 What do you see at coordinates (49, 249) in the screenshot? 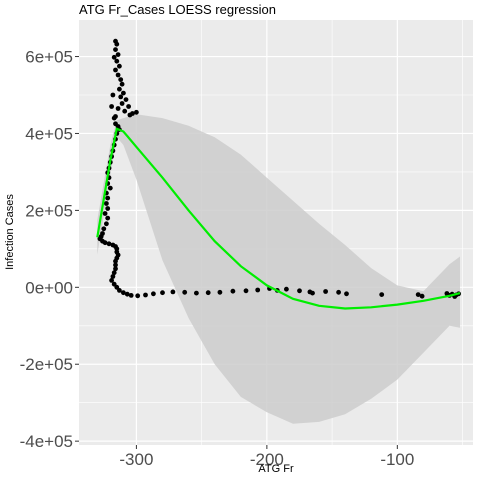
I see `y-axis: -4e+05 -2e+05 0e+00 2e+05 4e+05 6e+05` at bounding box center [49, 249].